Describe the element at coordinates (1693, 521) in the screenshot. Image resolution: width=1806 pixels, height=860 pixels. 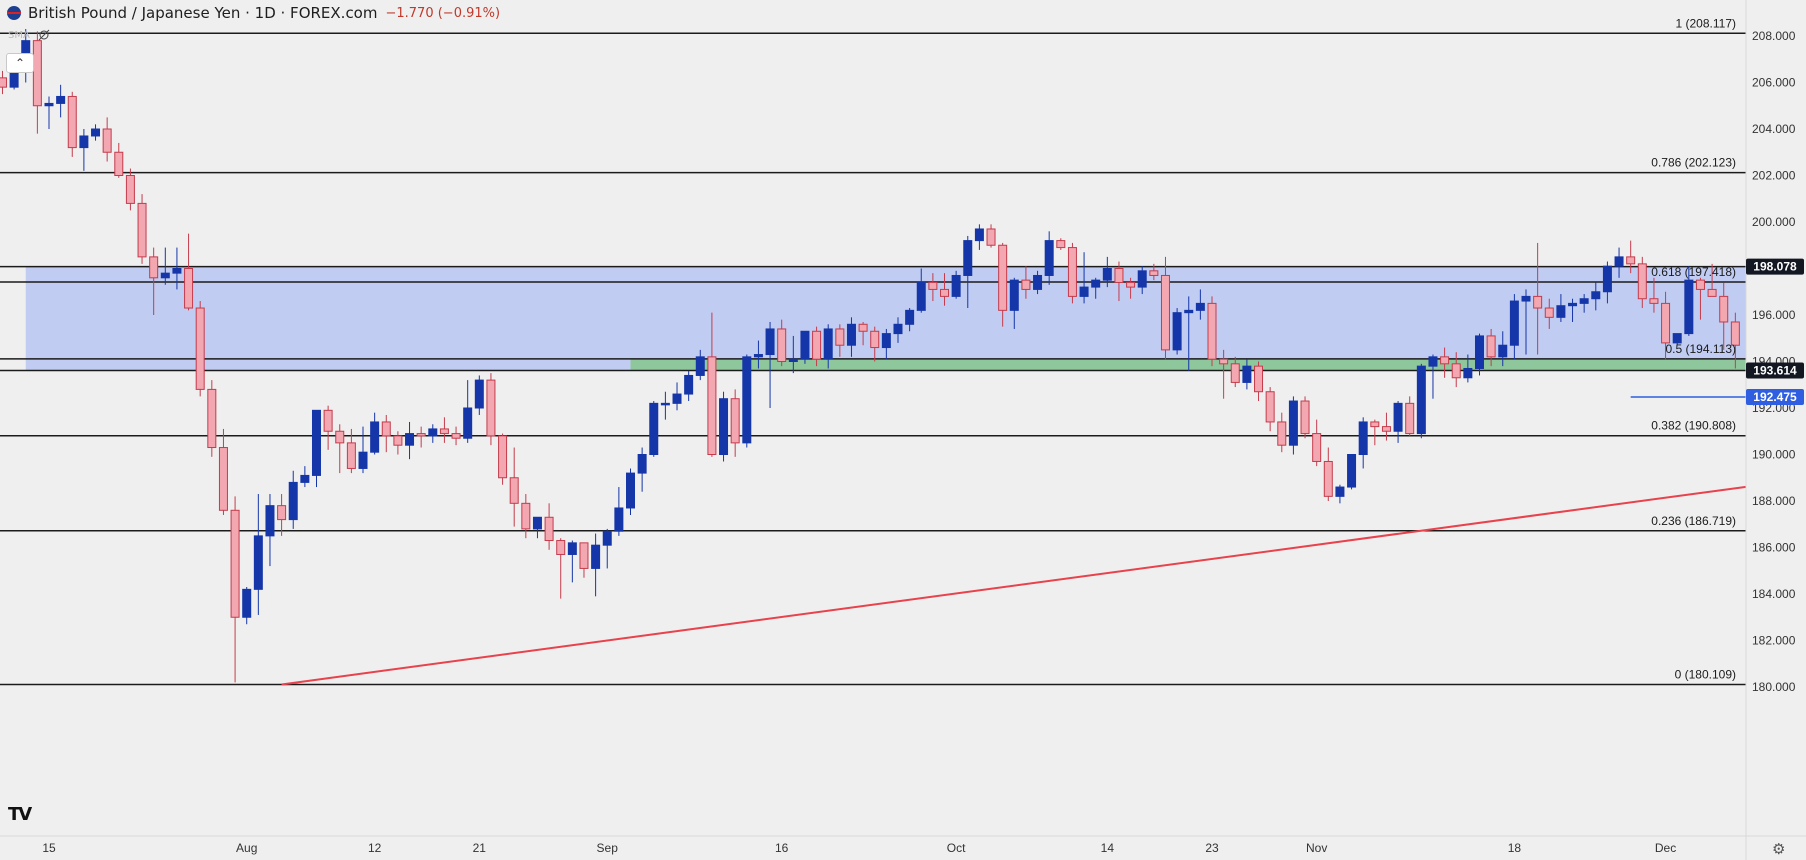
I see `fib-label: 0.236 (186.719)` at that location.